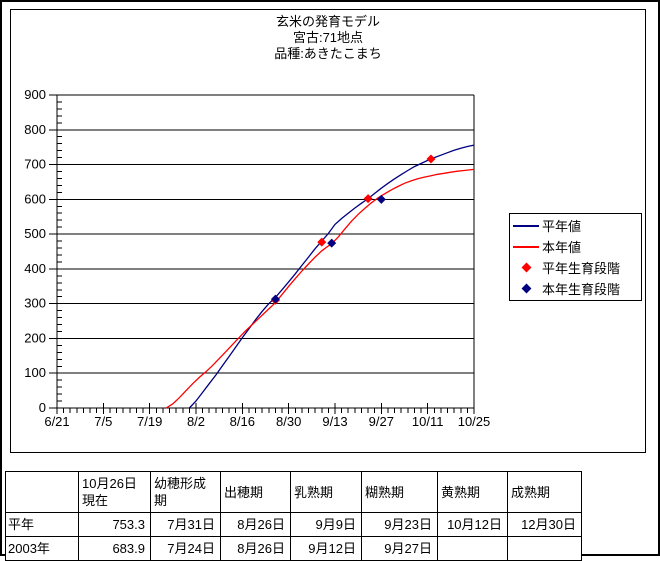 The width and height of the screenshot is (660, 561). Describe the element at coordinates (526, 225) in the screenshot. I see `normal-year-line-icon` at that location.